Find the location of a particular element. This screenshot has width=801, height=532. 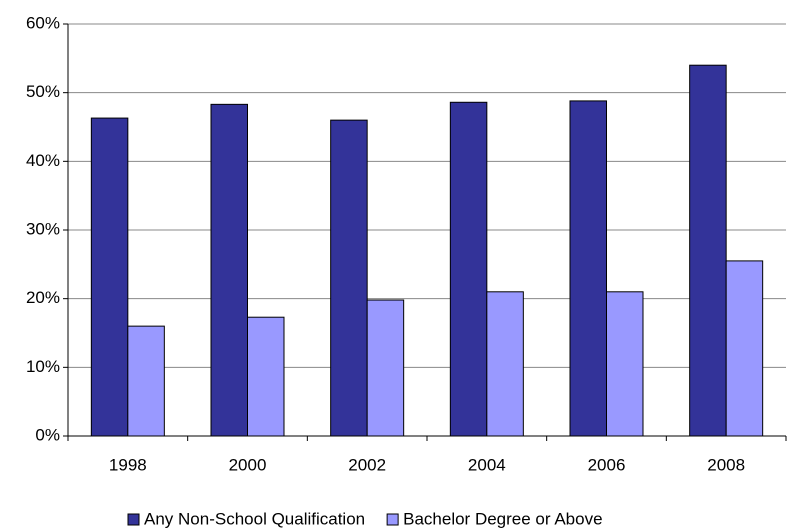

x-tick-label: 2000 is located at coordinates (248, 464).